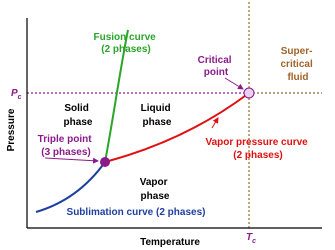 The image size is (335, 250). I want to click on label-line: Liquid, so click(156, 108).